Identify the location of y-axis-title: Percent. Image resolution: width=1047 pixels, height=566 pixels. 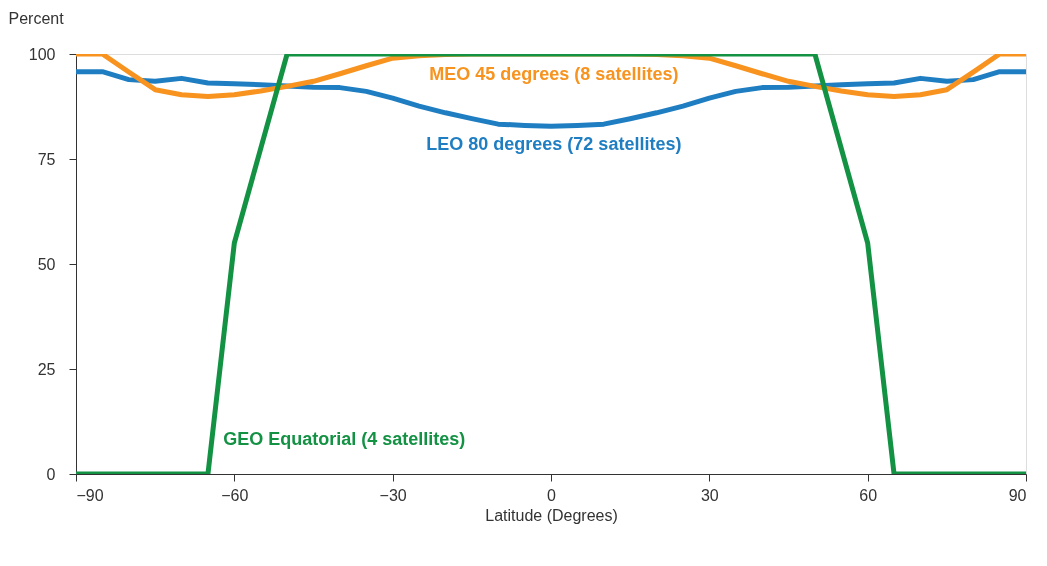
(36, 18).